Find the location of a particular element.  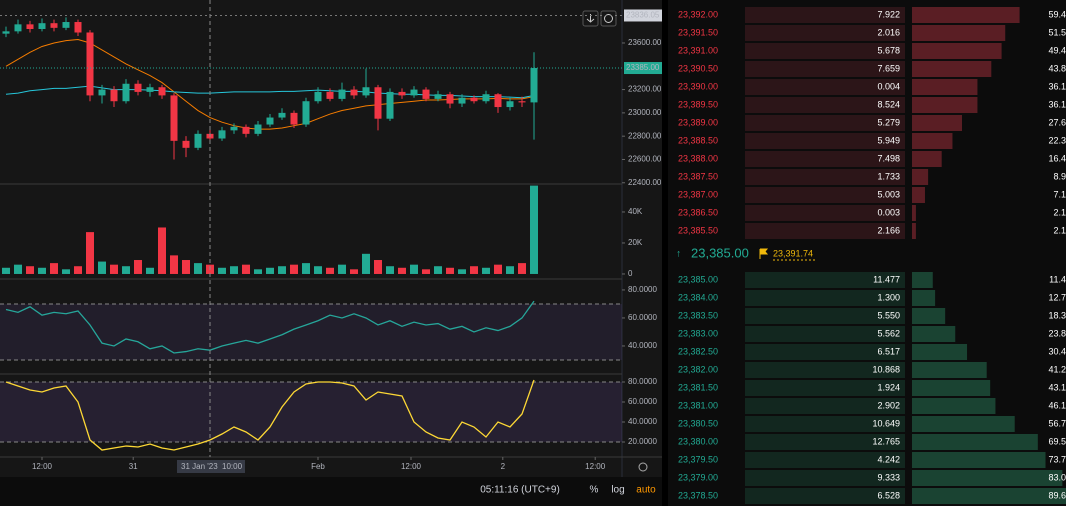

log-toggle: log is located at coordinates (617, 490).